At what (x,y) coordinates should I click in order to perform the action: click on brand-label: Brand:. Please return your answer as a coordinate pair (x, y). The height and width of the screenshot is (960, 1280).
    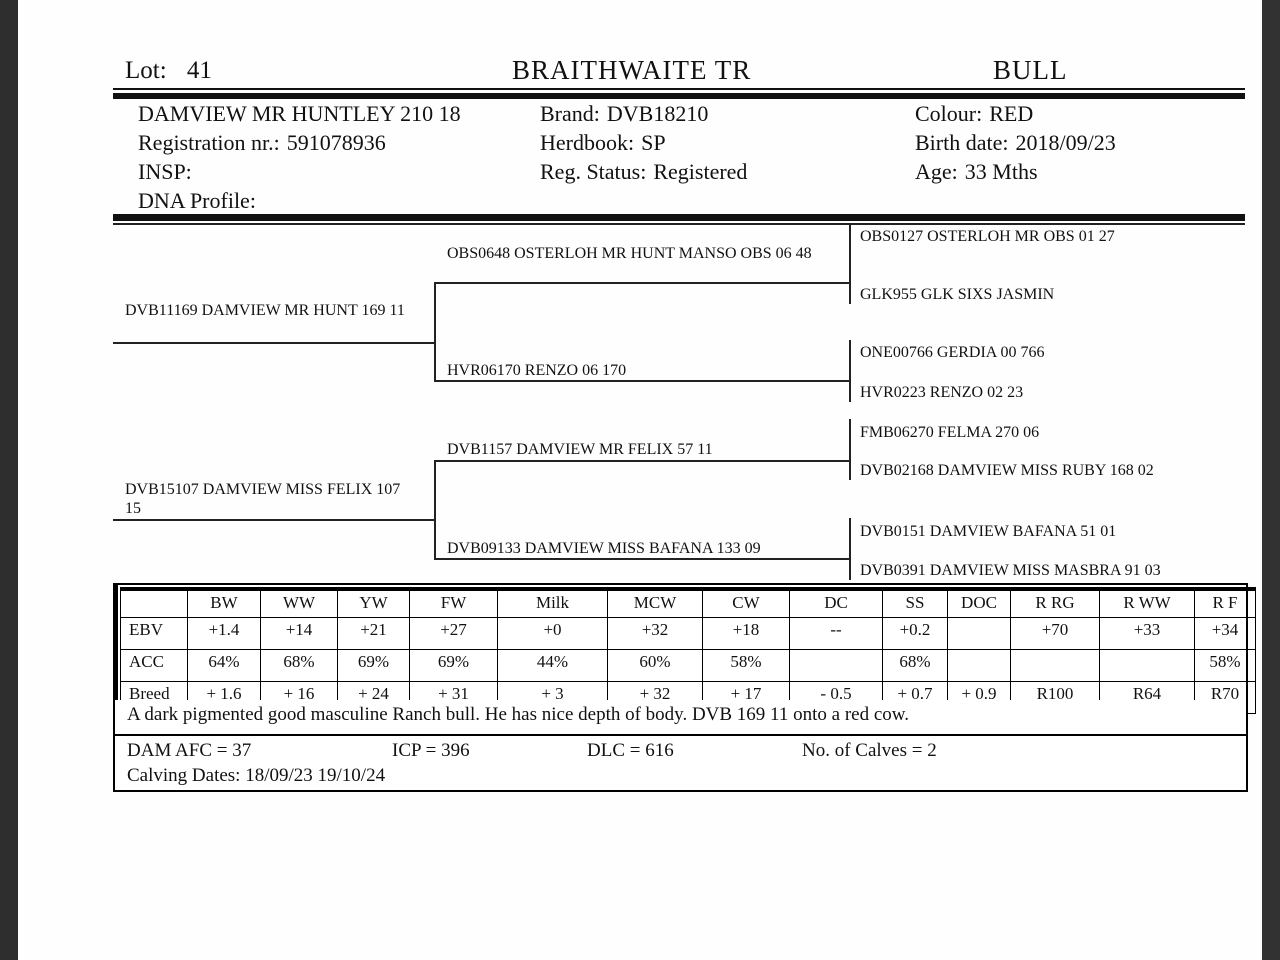
    Looking at the image, I should click on (570, 113).